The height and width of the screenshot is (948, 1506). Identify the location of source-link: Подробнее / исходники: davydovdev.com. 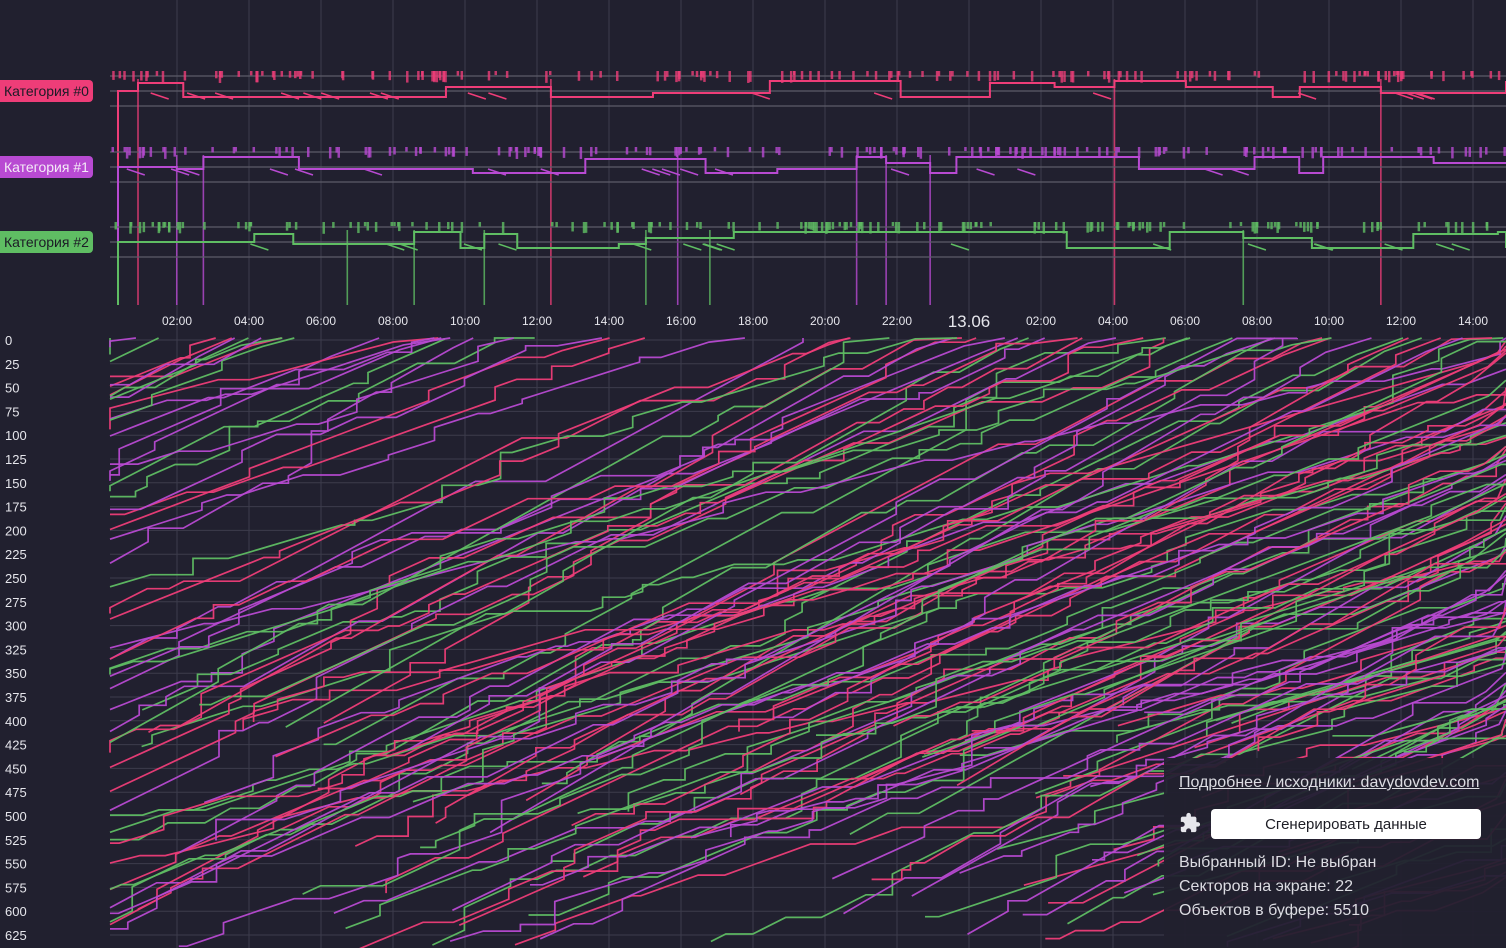
(1329, 782).